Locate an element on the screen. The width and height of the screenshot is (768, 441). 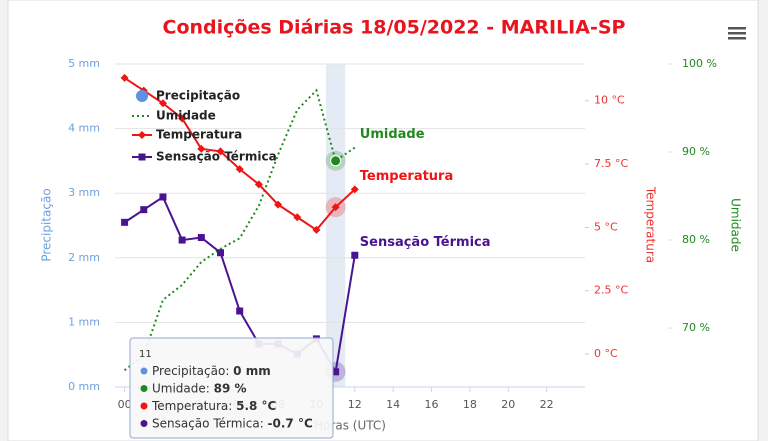
x-tick-label: 20 is located at coordinates (508, 404).